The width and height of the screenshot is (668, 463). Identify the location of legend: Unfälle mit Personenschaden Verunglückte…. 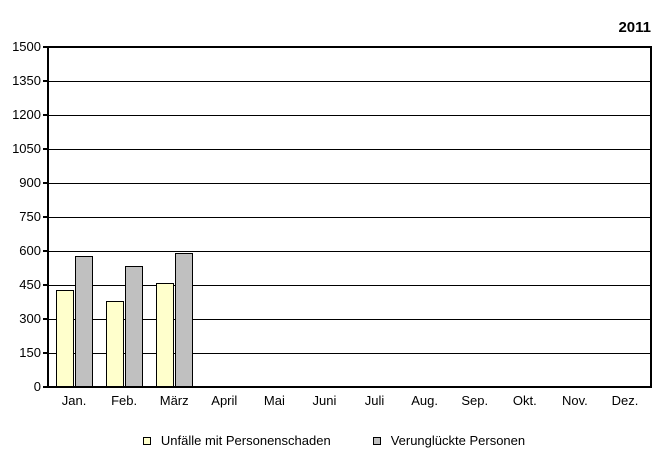
(334, 441).